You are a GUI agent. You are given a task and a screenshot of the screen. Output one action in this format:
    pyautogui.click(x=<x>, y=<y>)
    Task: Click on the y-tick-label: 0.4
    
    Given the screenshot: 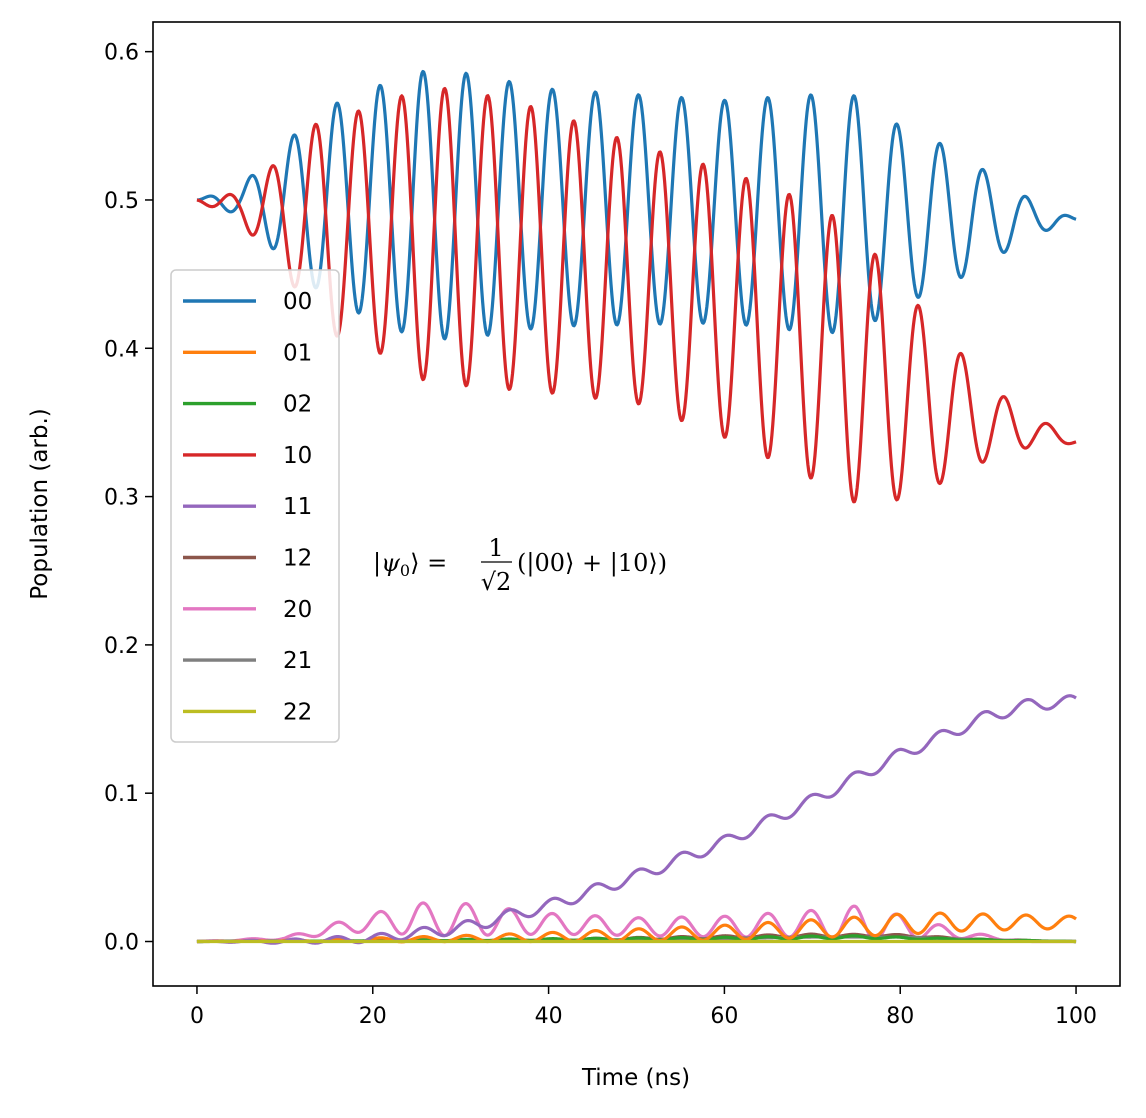 What is the action you would take?
    pyautogui.click(x=121, y=349)
    